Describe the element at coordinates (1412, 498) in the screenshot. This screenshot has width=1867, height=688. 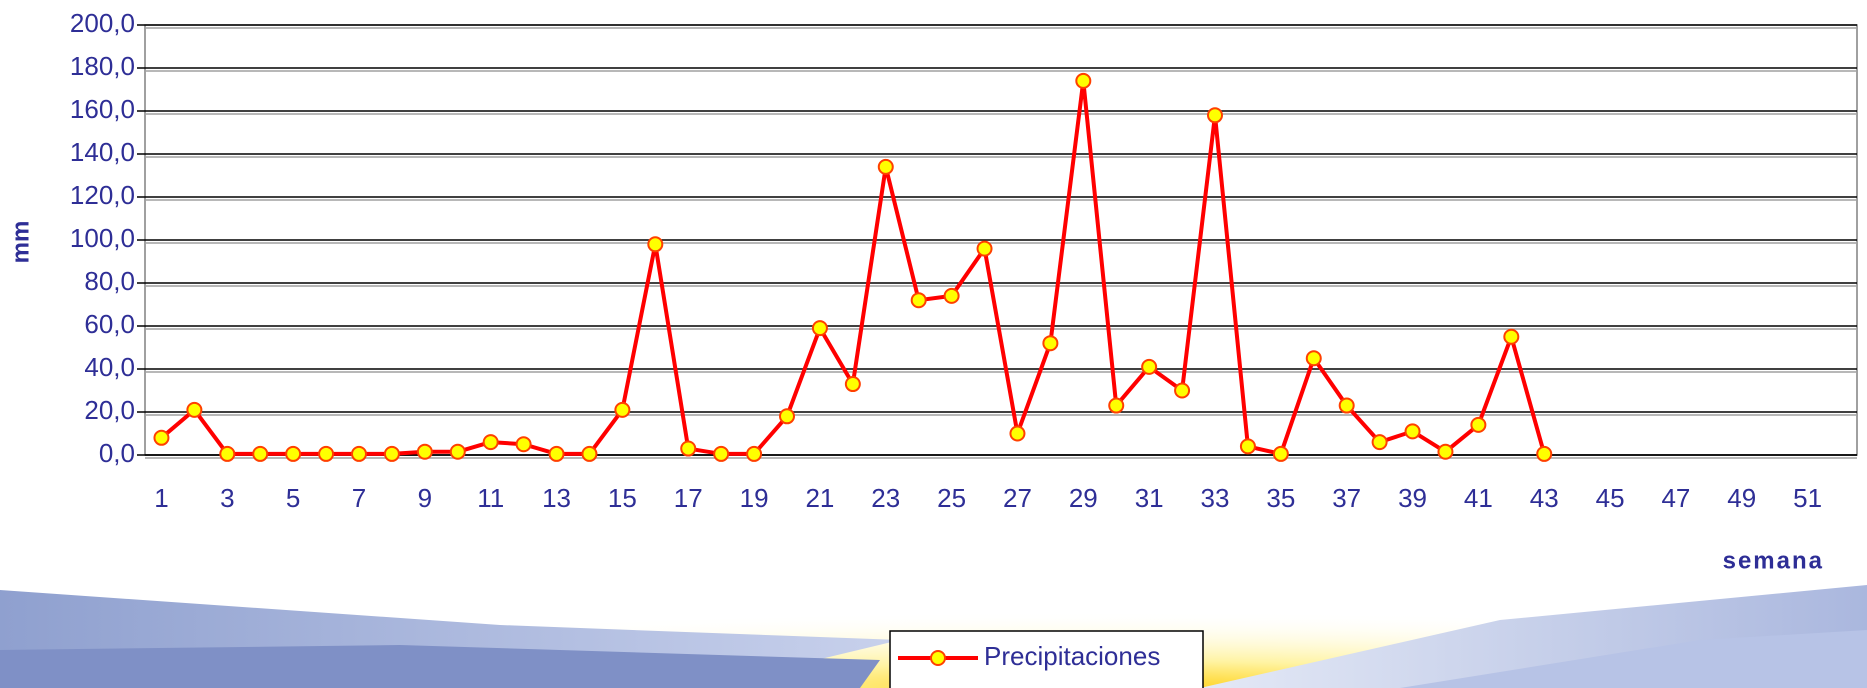
I see `x-tick-label: 39` at that location.